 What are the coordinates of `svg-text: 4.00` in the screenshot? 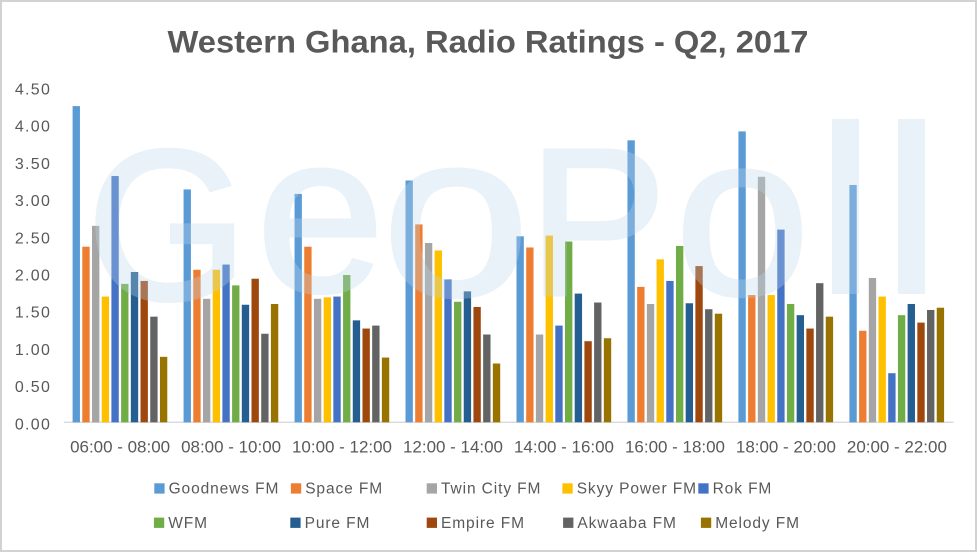 It's located at (33, 127).